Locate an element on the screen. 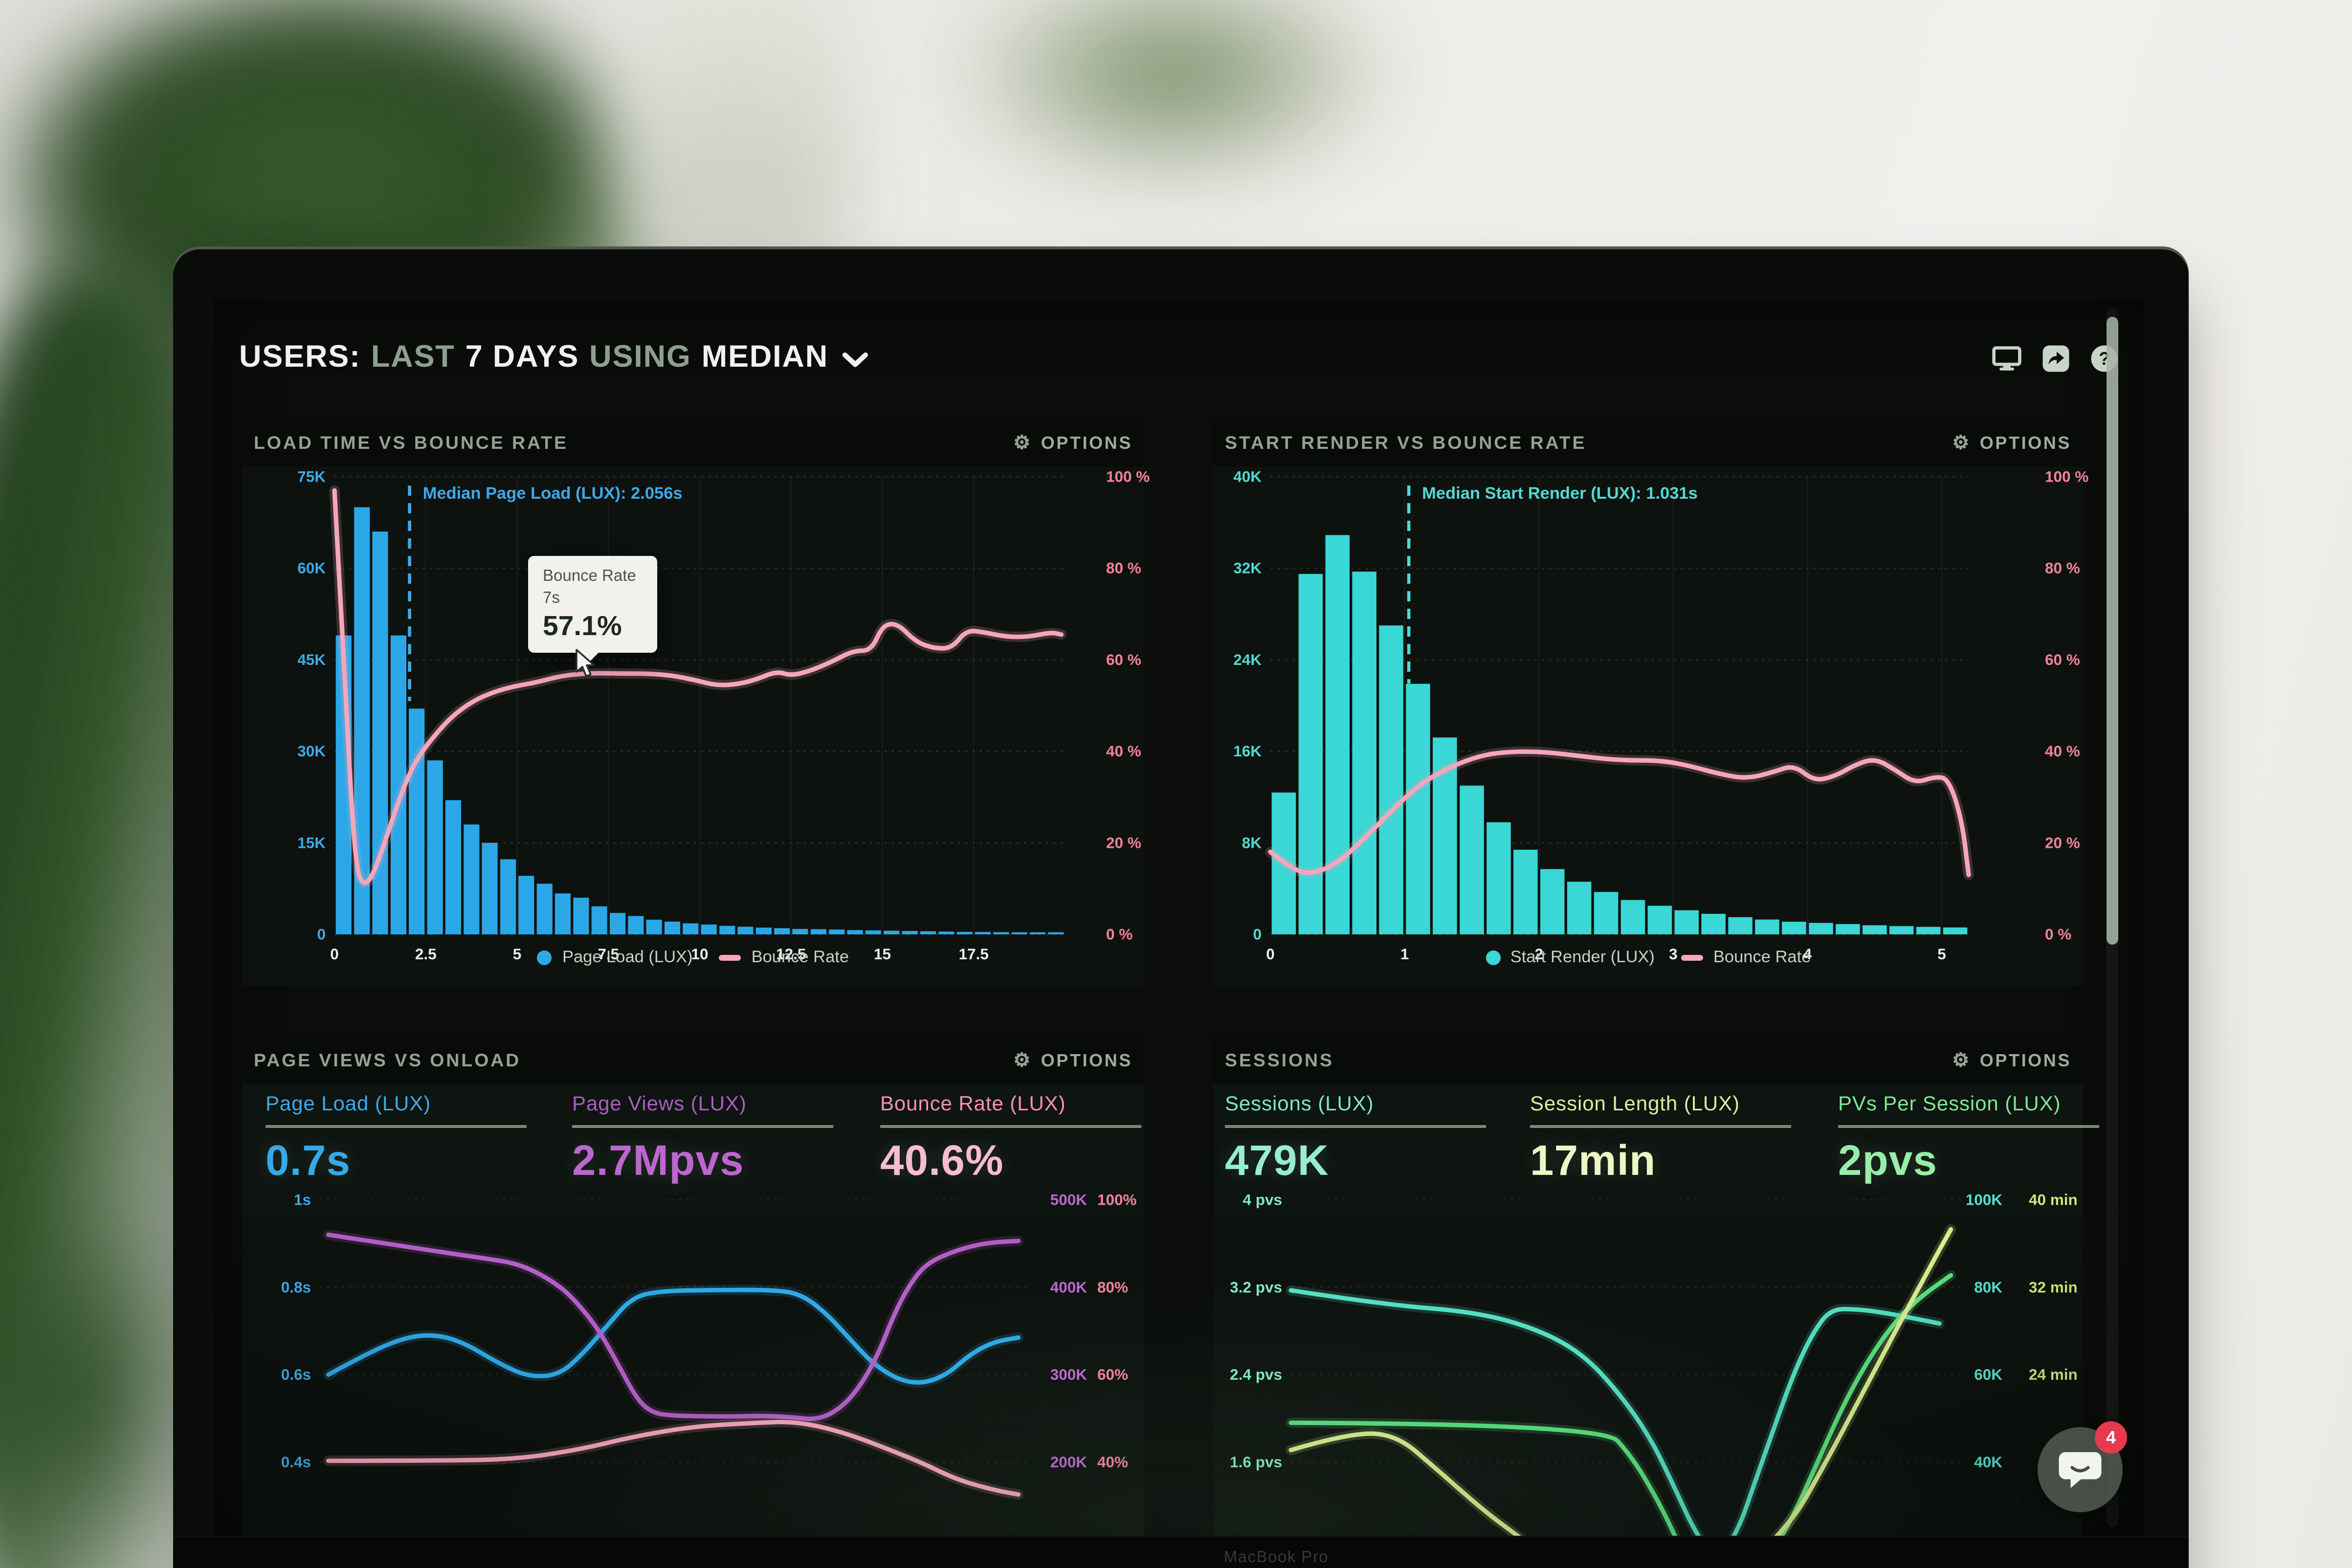 This screenshot has width=2352, height=1568. svg-text: 4 pvs is located at coordinates (1263, 1200).